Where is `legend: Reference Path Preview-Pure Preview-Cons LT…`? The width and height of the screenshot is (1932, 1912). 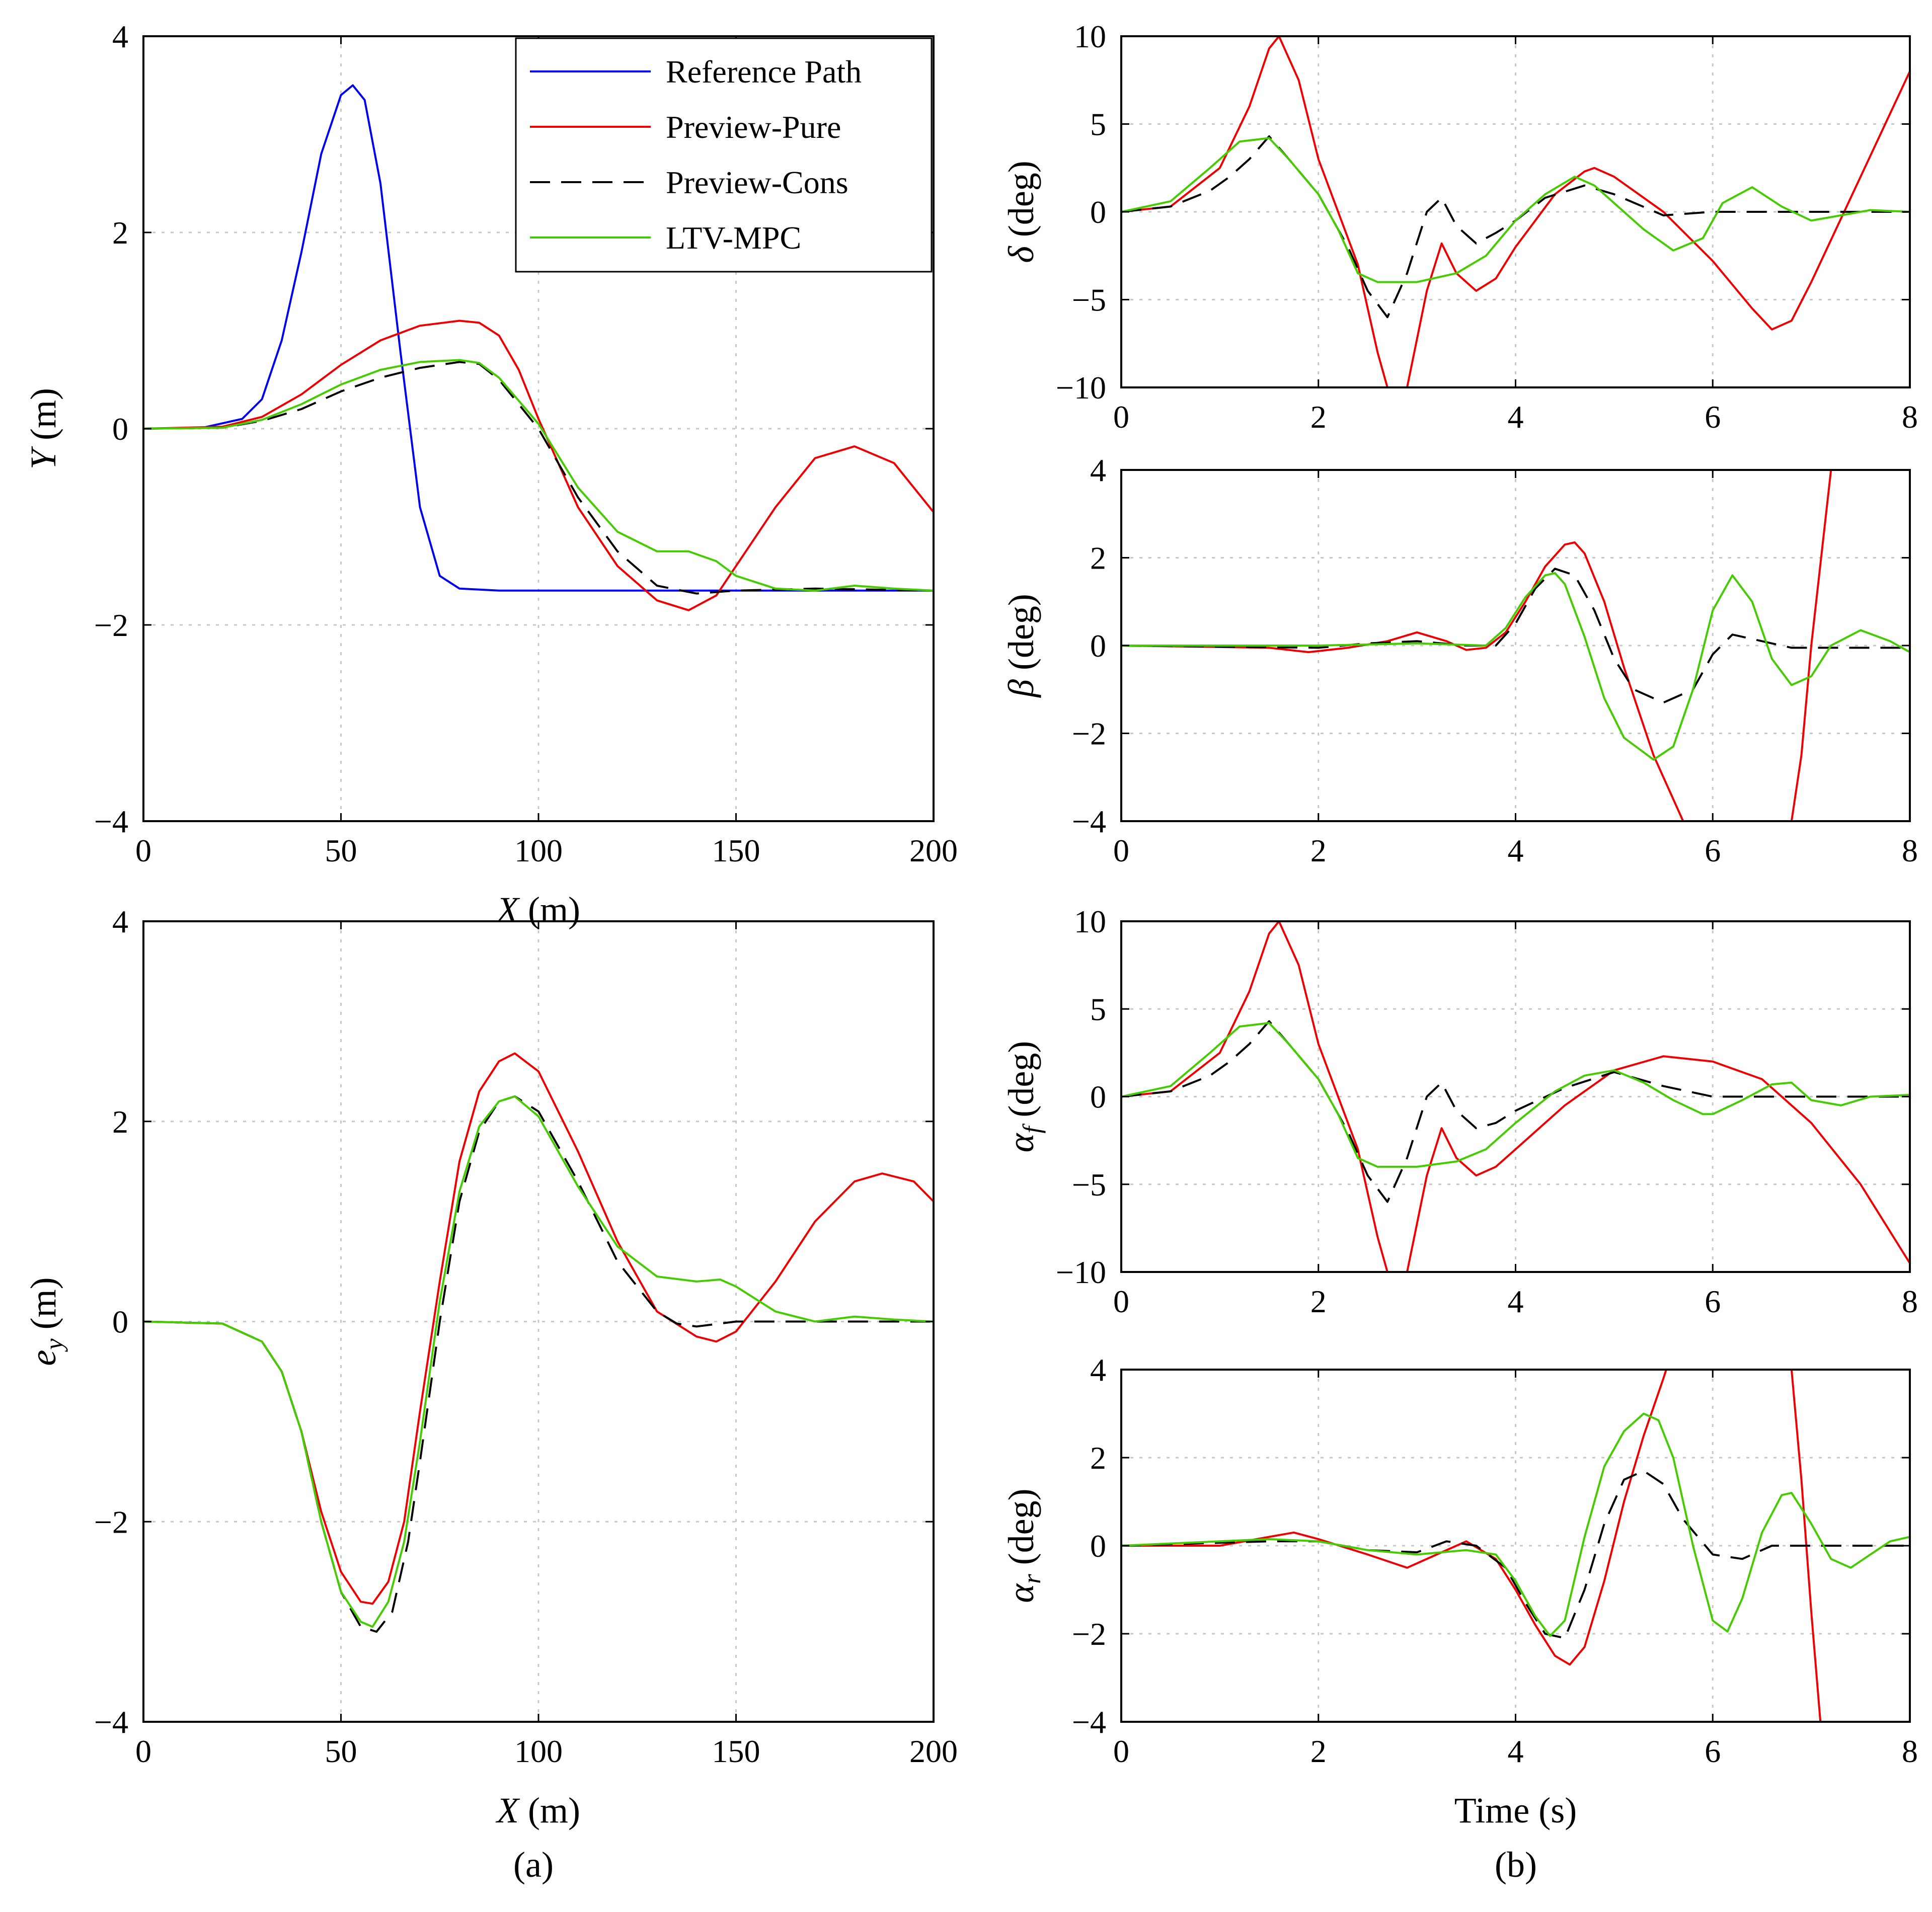 legend: Reference Path Preview-Pure Preview-Cons LT… is located at coordinates (724, 155).